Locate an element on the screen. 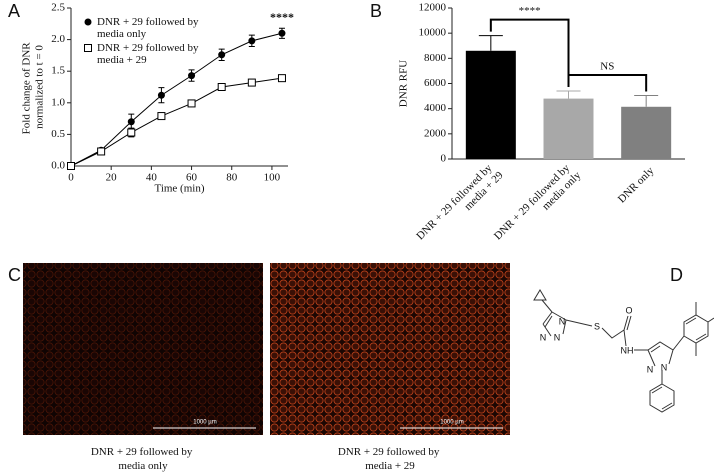  x-tick-label: 60 is located at coordinates (192, 178).